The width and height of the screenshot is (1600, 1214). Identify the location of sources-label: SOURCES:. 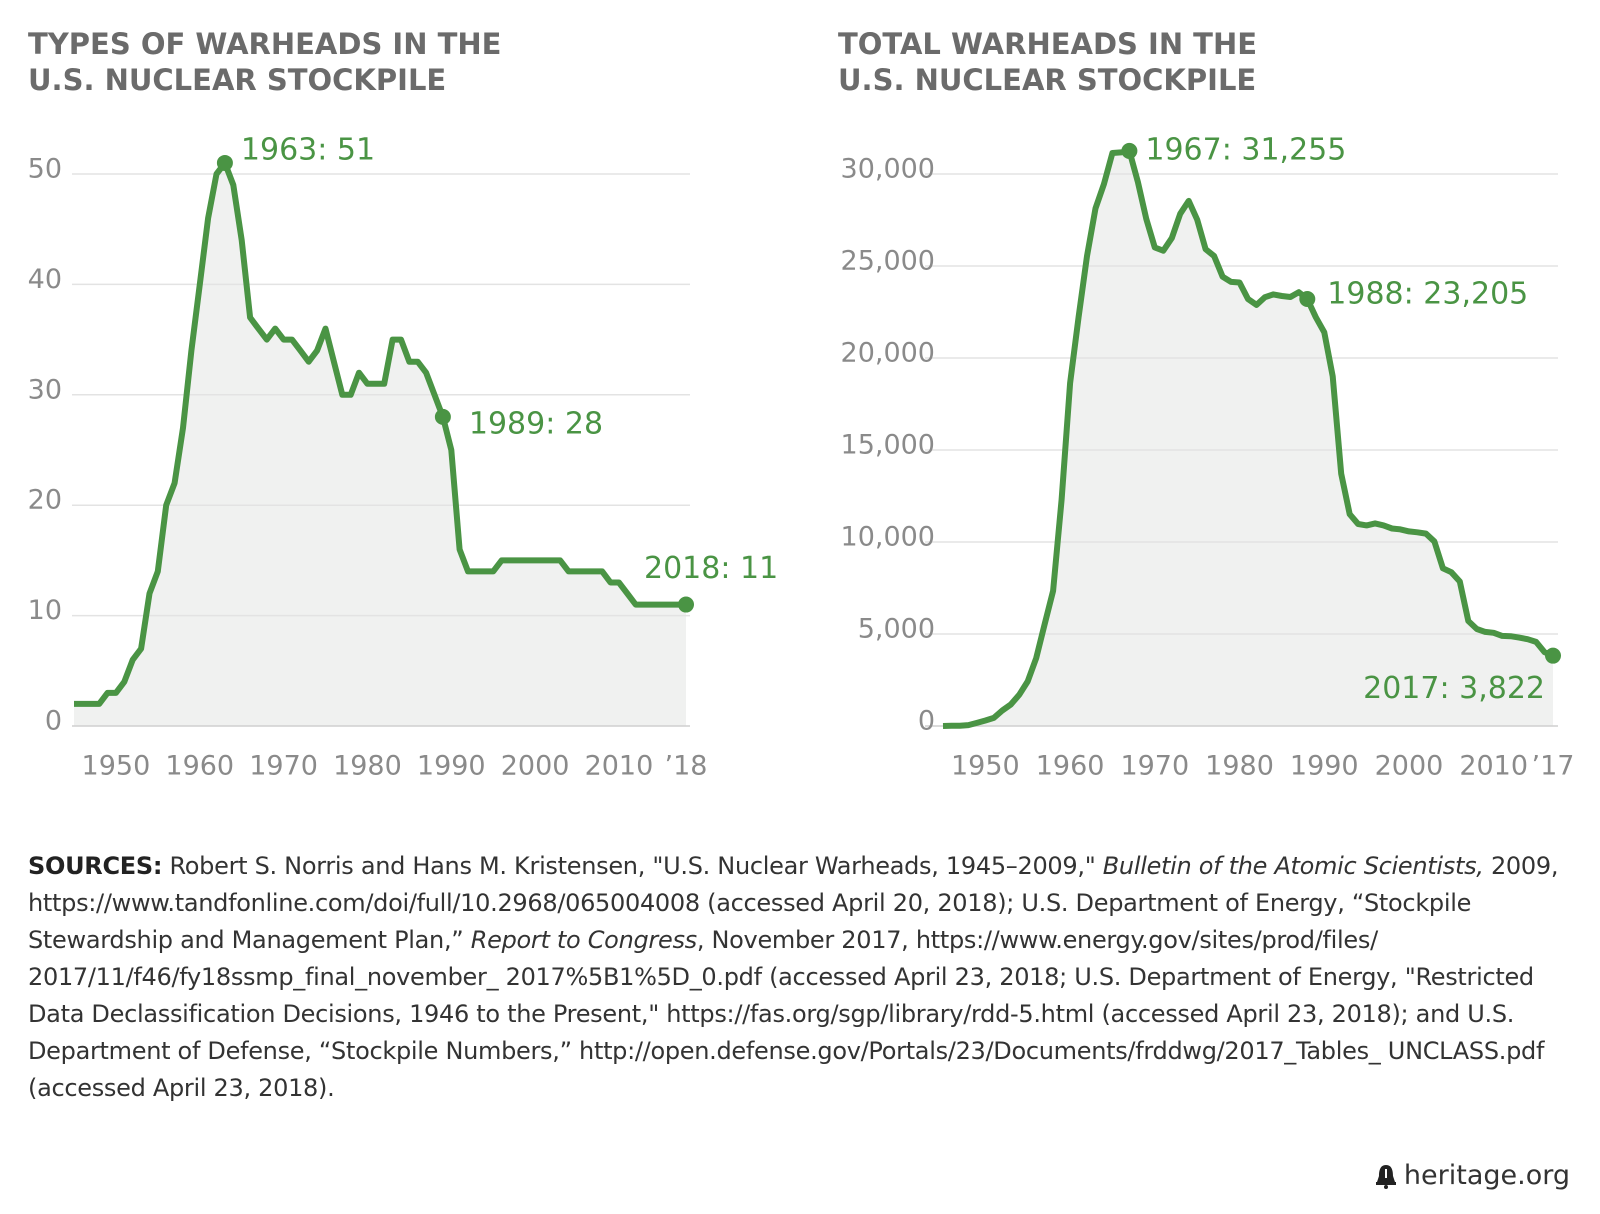
(95, 866).